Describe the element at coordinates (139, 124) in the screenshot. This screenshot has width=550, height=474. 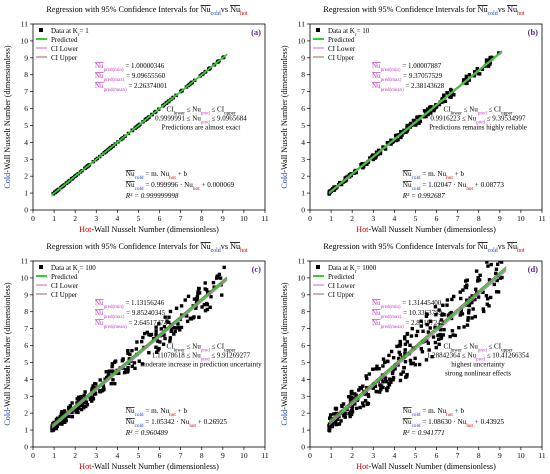
I see `predicted-line` at that location.